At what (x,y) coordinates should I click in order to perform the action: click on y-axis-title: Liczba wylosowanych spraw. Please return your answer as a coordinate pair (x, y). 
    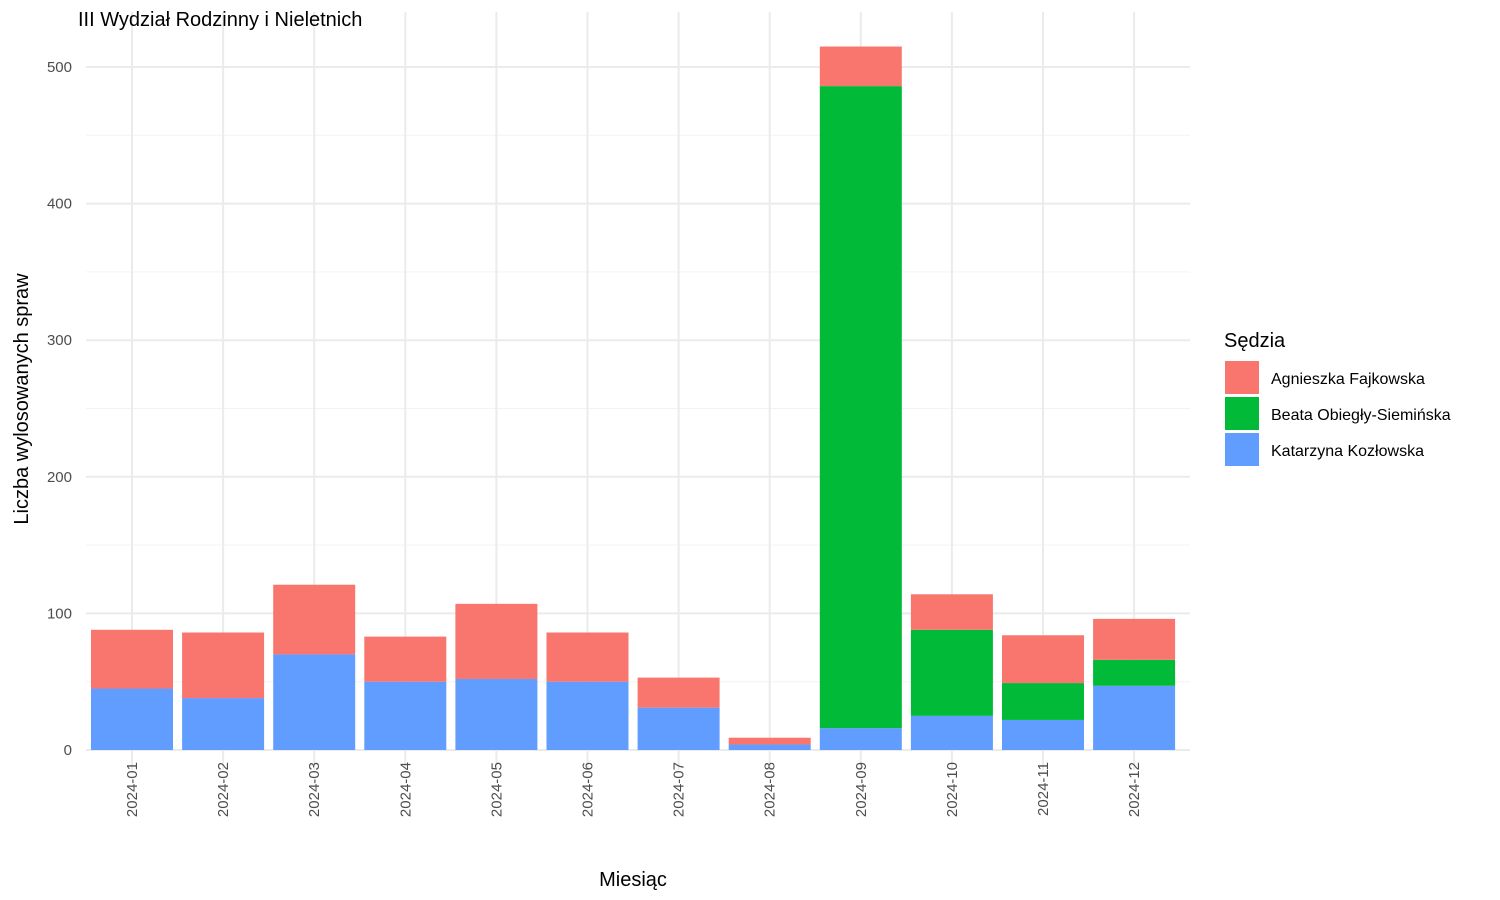
    Looking at the image, I should click on (22, 399).